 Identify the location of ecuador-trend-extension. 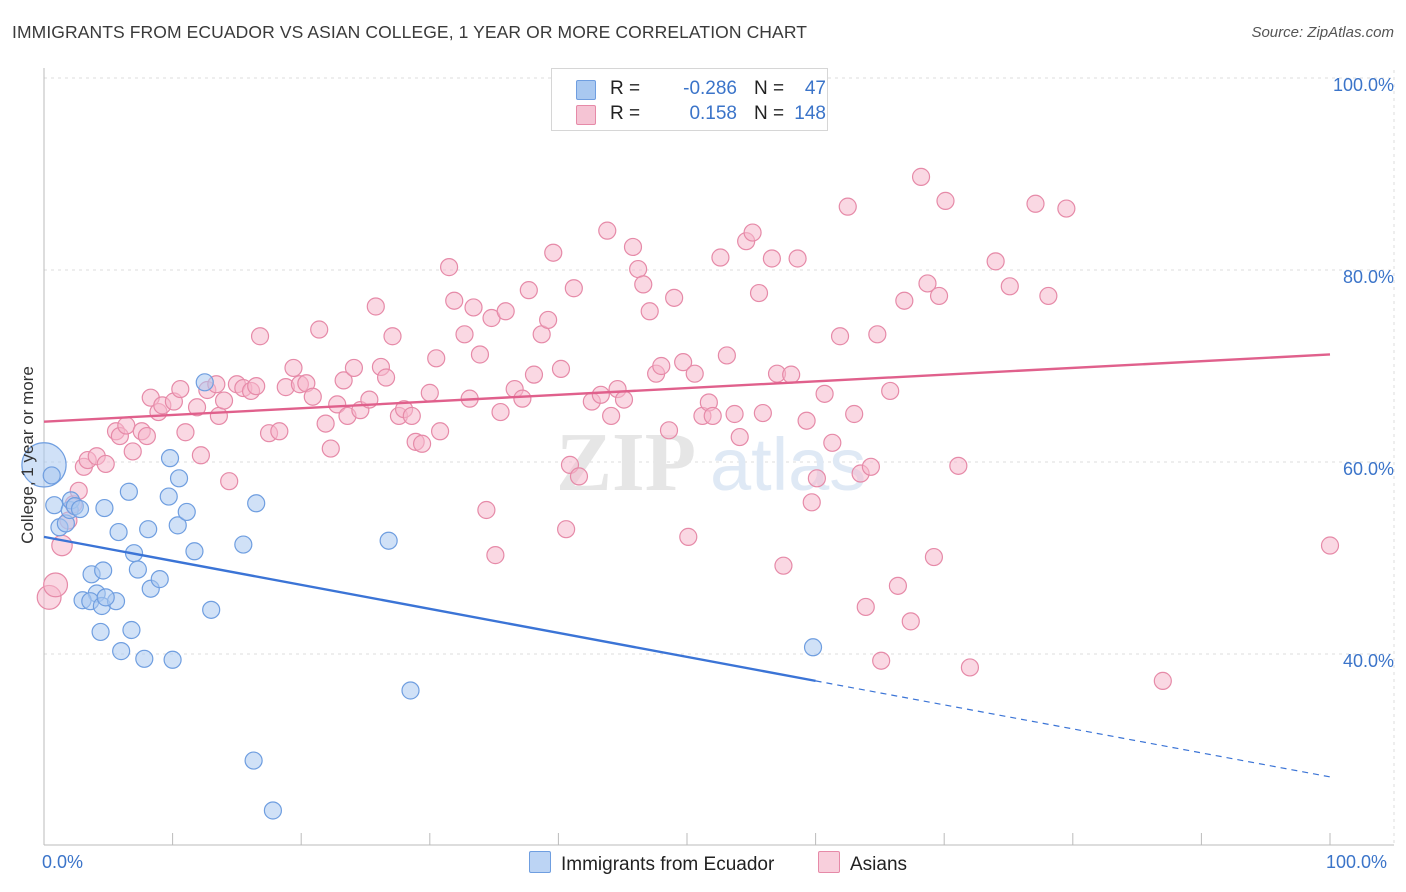
(1073, 729).